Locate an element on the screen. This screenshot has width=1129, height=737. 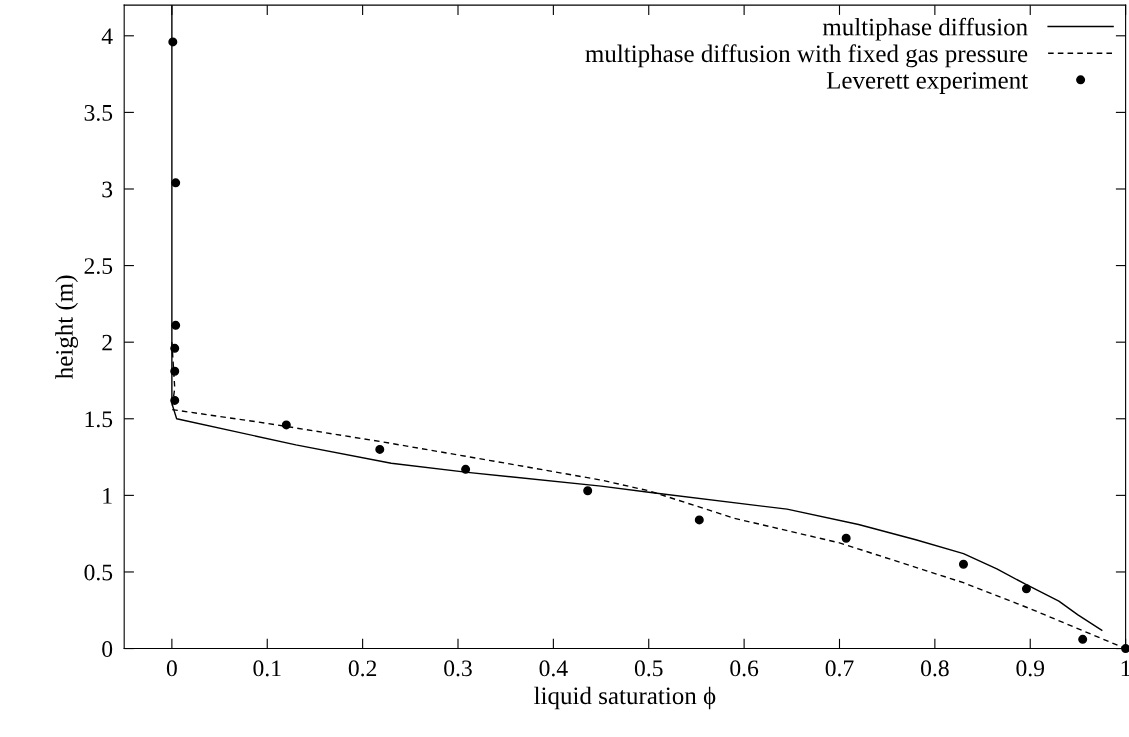
x-tick-label: 0.5 is located at coordinates (648, 668).